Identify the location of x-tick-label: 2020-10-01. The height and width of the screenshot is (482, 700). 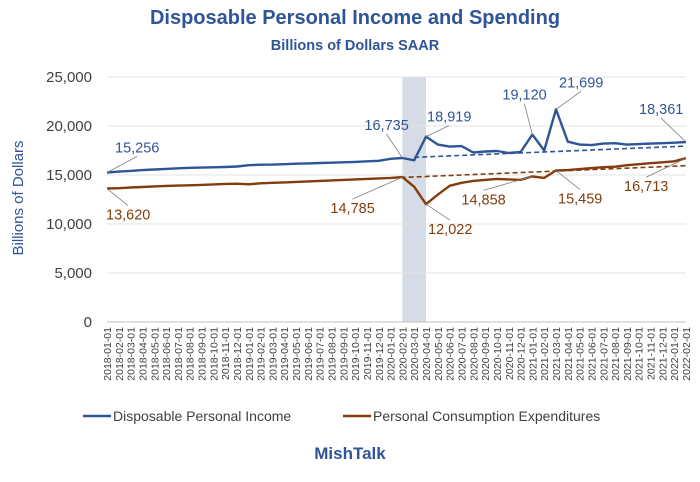
(498, 354).